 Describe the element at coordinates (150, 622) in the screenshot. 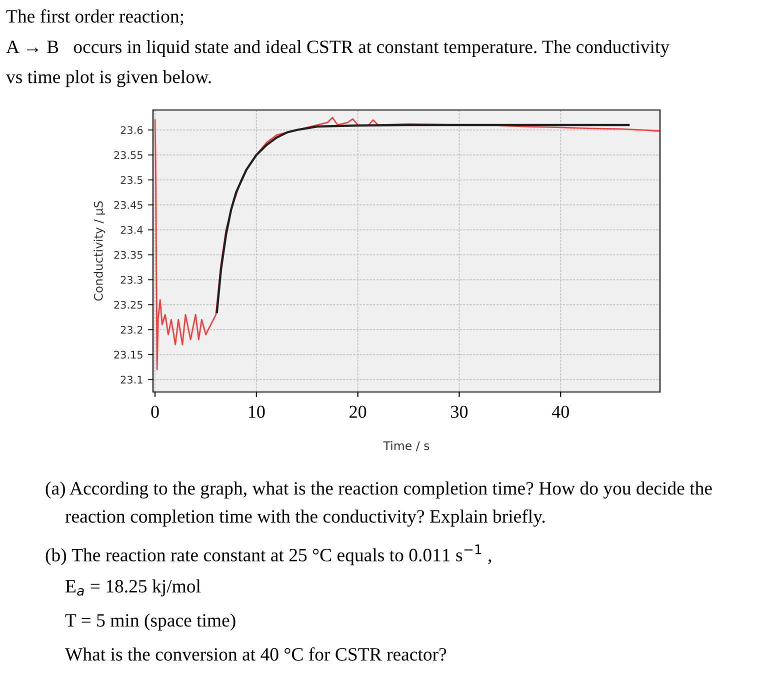

I see `text: T = 5 min (space time)` at that location.